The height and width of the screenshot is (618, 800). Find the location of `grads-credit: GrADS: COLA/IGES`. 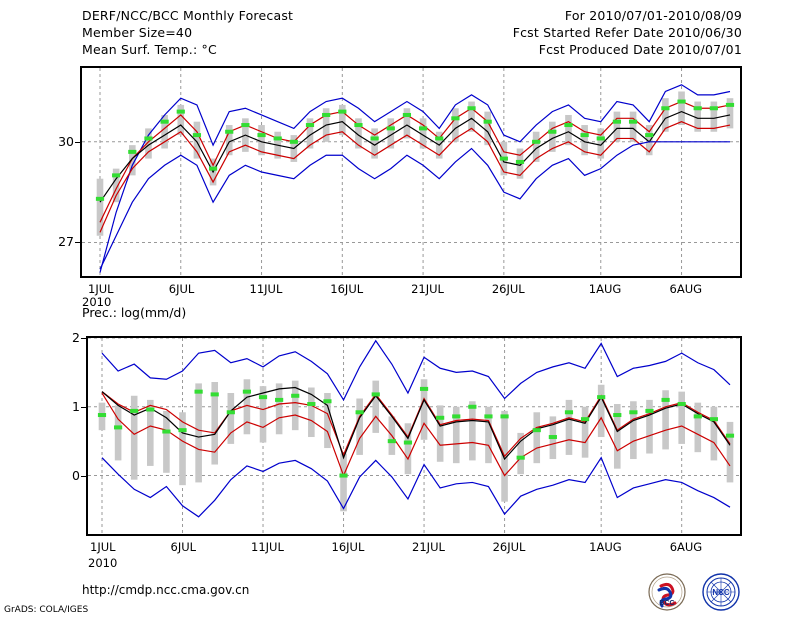

grads-credit: GrADS: COLA/IGES is located at coordinates (46, 610).